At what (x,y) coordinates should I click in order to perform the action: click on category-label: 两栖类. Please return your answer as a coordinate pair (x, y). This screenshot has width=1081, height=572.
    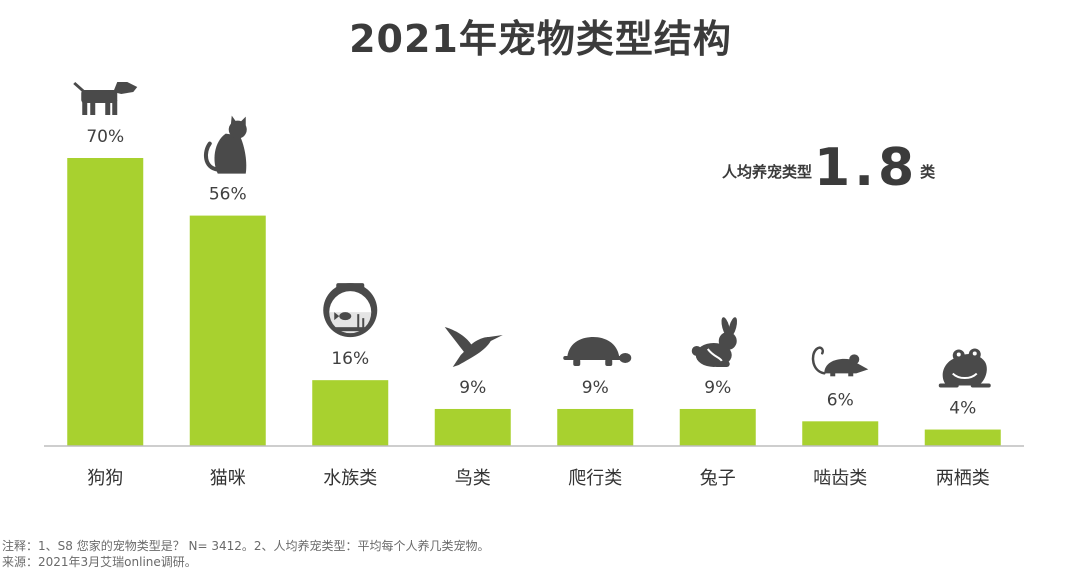
    Looking at the image, I should click on (963, 478).